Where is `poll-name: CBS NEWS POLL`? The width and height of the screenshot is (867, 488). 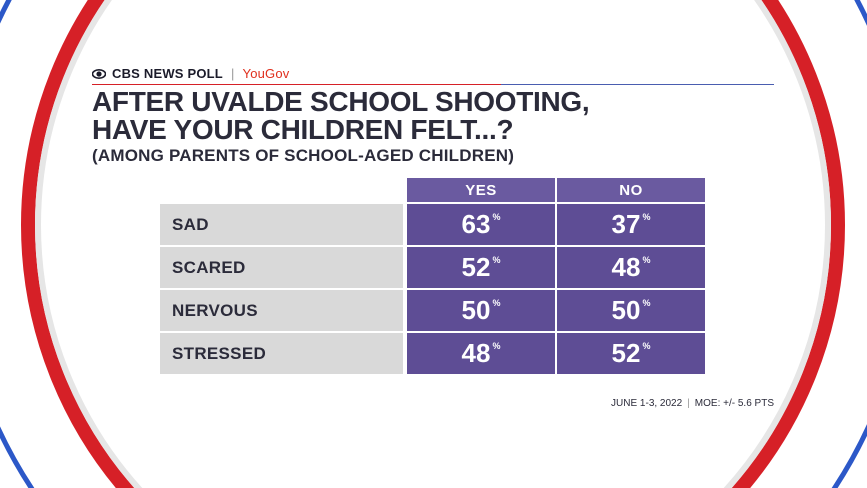
poll-name: CBS NEWS POLL is located at coordinates (167, 73).